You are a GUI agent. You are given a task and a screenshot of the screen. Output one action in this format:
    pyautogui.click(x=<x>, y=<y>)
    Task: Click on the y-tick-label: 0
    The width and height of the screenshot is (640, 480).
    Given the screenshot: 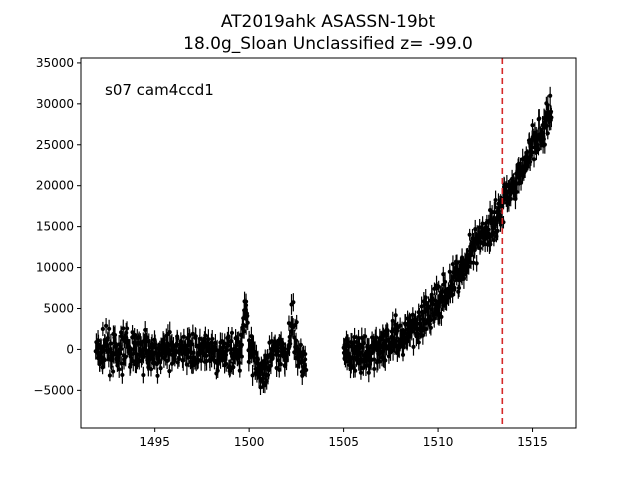 What is the action you would take?
    pyautogui.click(x=70, y=349)
    